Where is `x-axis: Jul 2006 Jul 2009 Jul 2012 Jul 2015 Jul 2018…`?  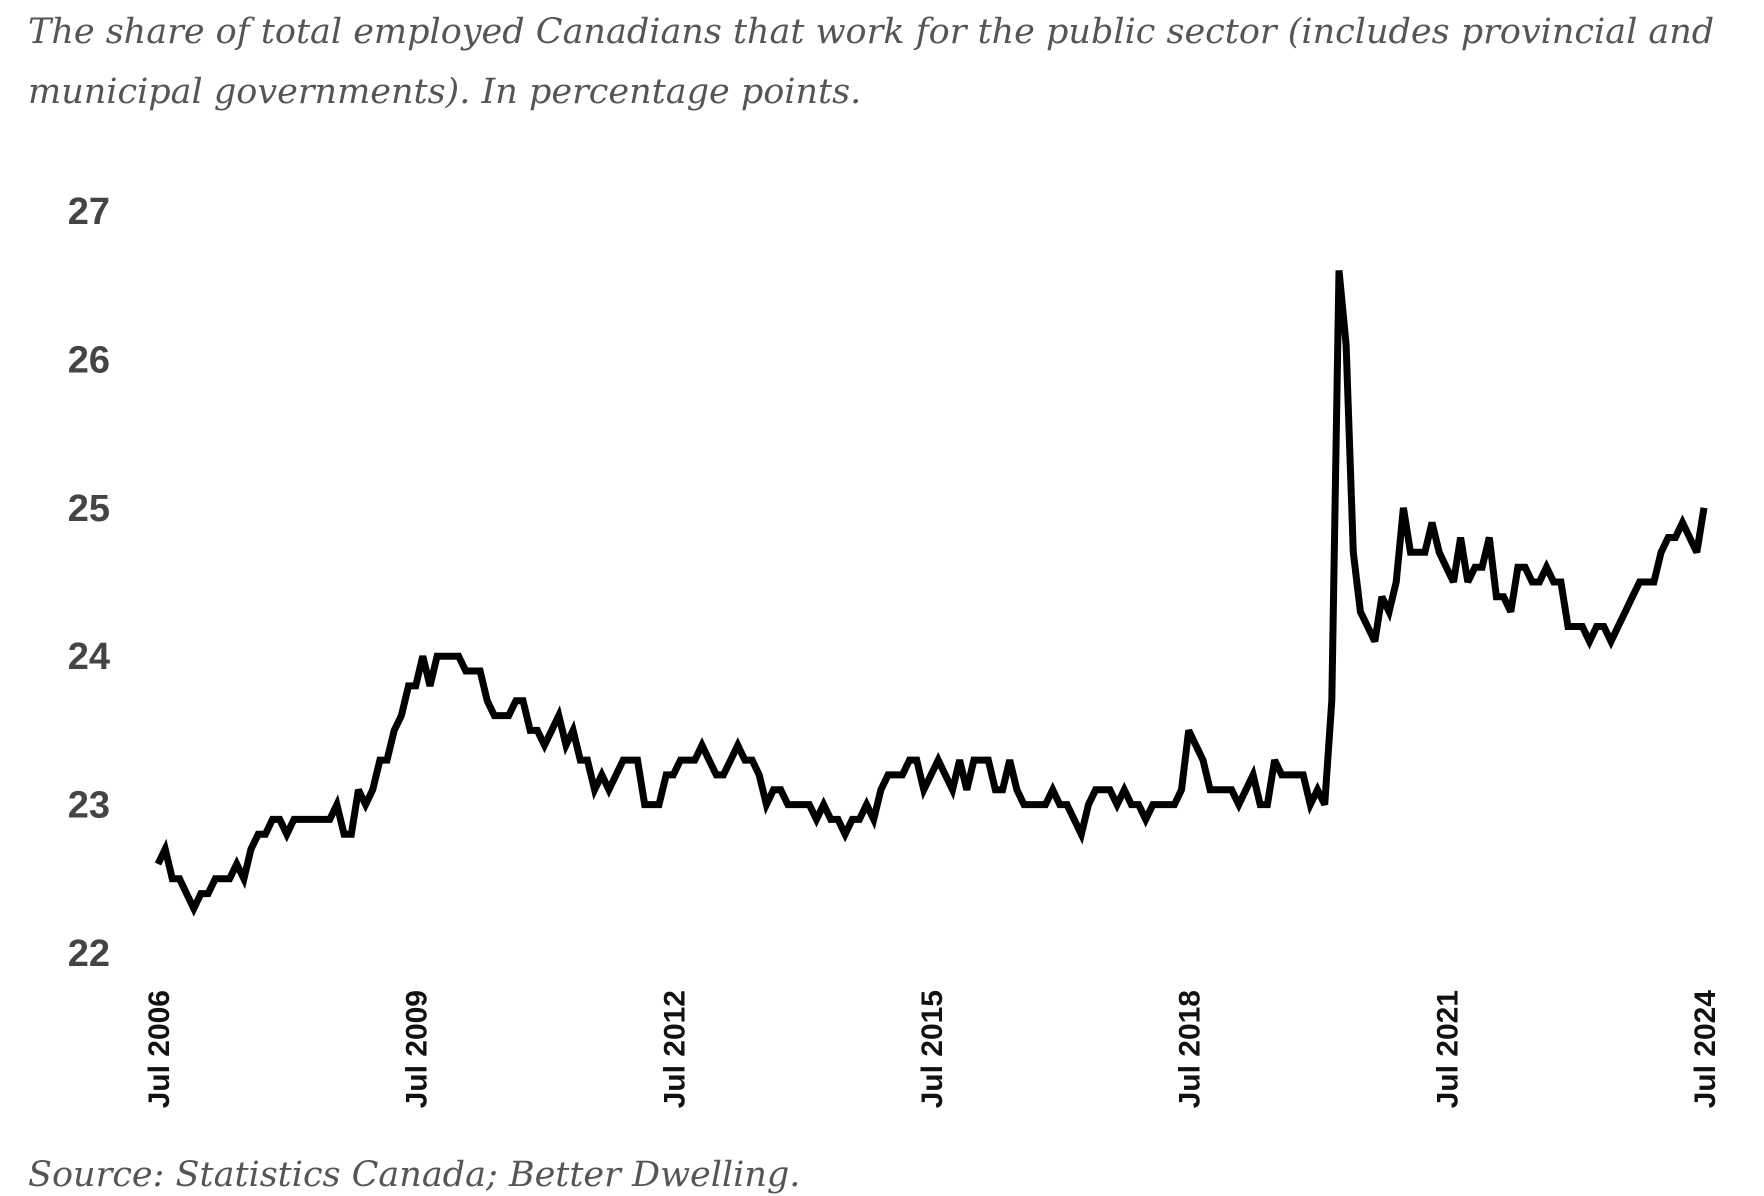
x-axis: Jul 2006 Jul 2009 Jul 2012 Jul 2015 Jul 2018… is located at coordinates (932, 1049).